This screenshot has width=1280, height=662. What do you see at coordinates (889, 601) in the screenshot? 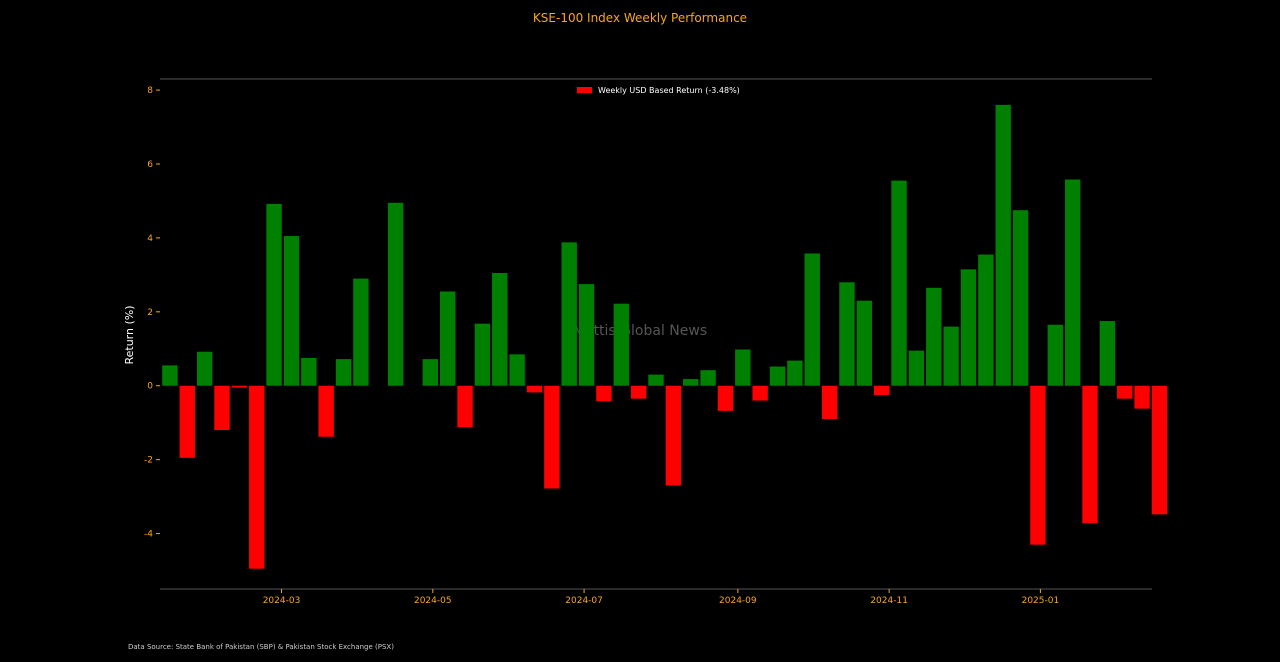
I see `x-tick-label: 2024-11` at bounding box center [889, 601].